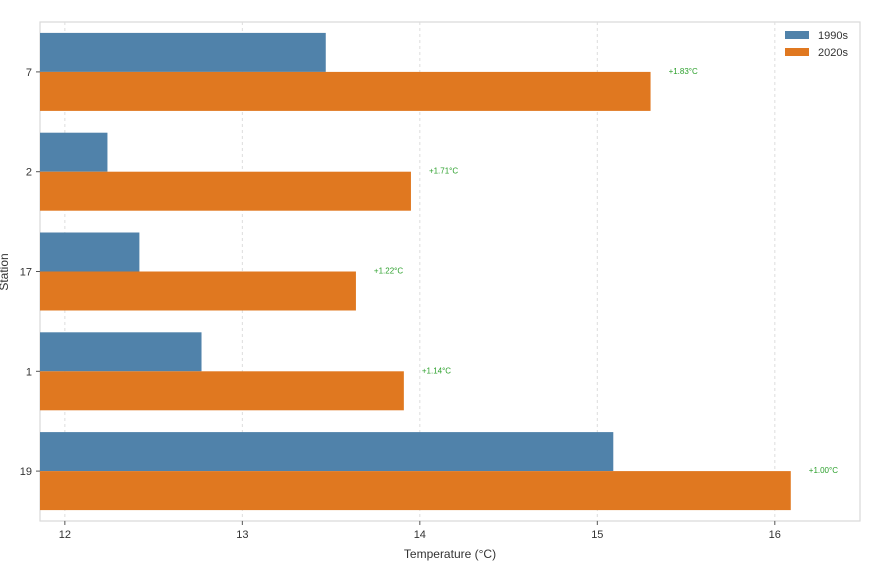 The width and height of the screenshot is (895, 584). I want to click on x-tick-label: 14, so click(420, 535).